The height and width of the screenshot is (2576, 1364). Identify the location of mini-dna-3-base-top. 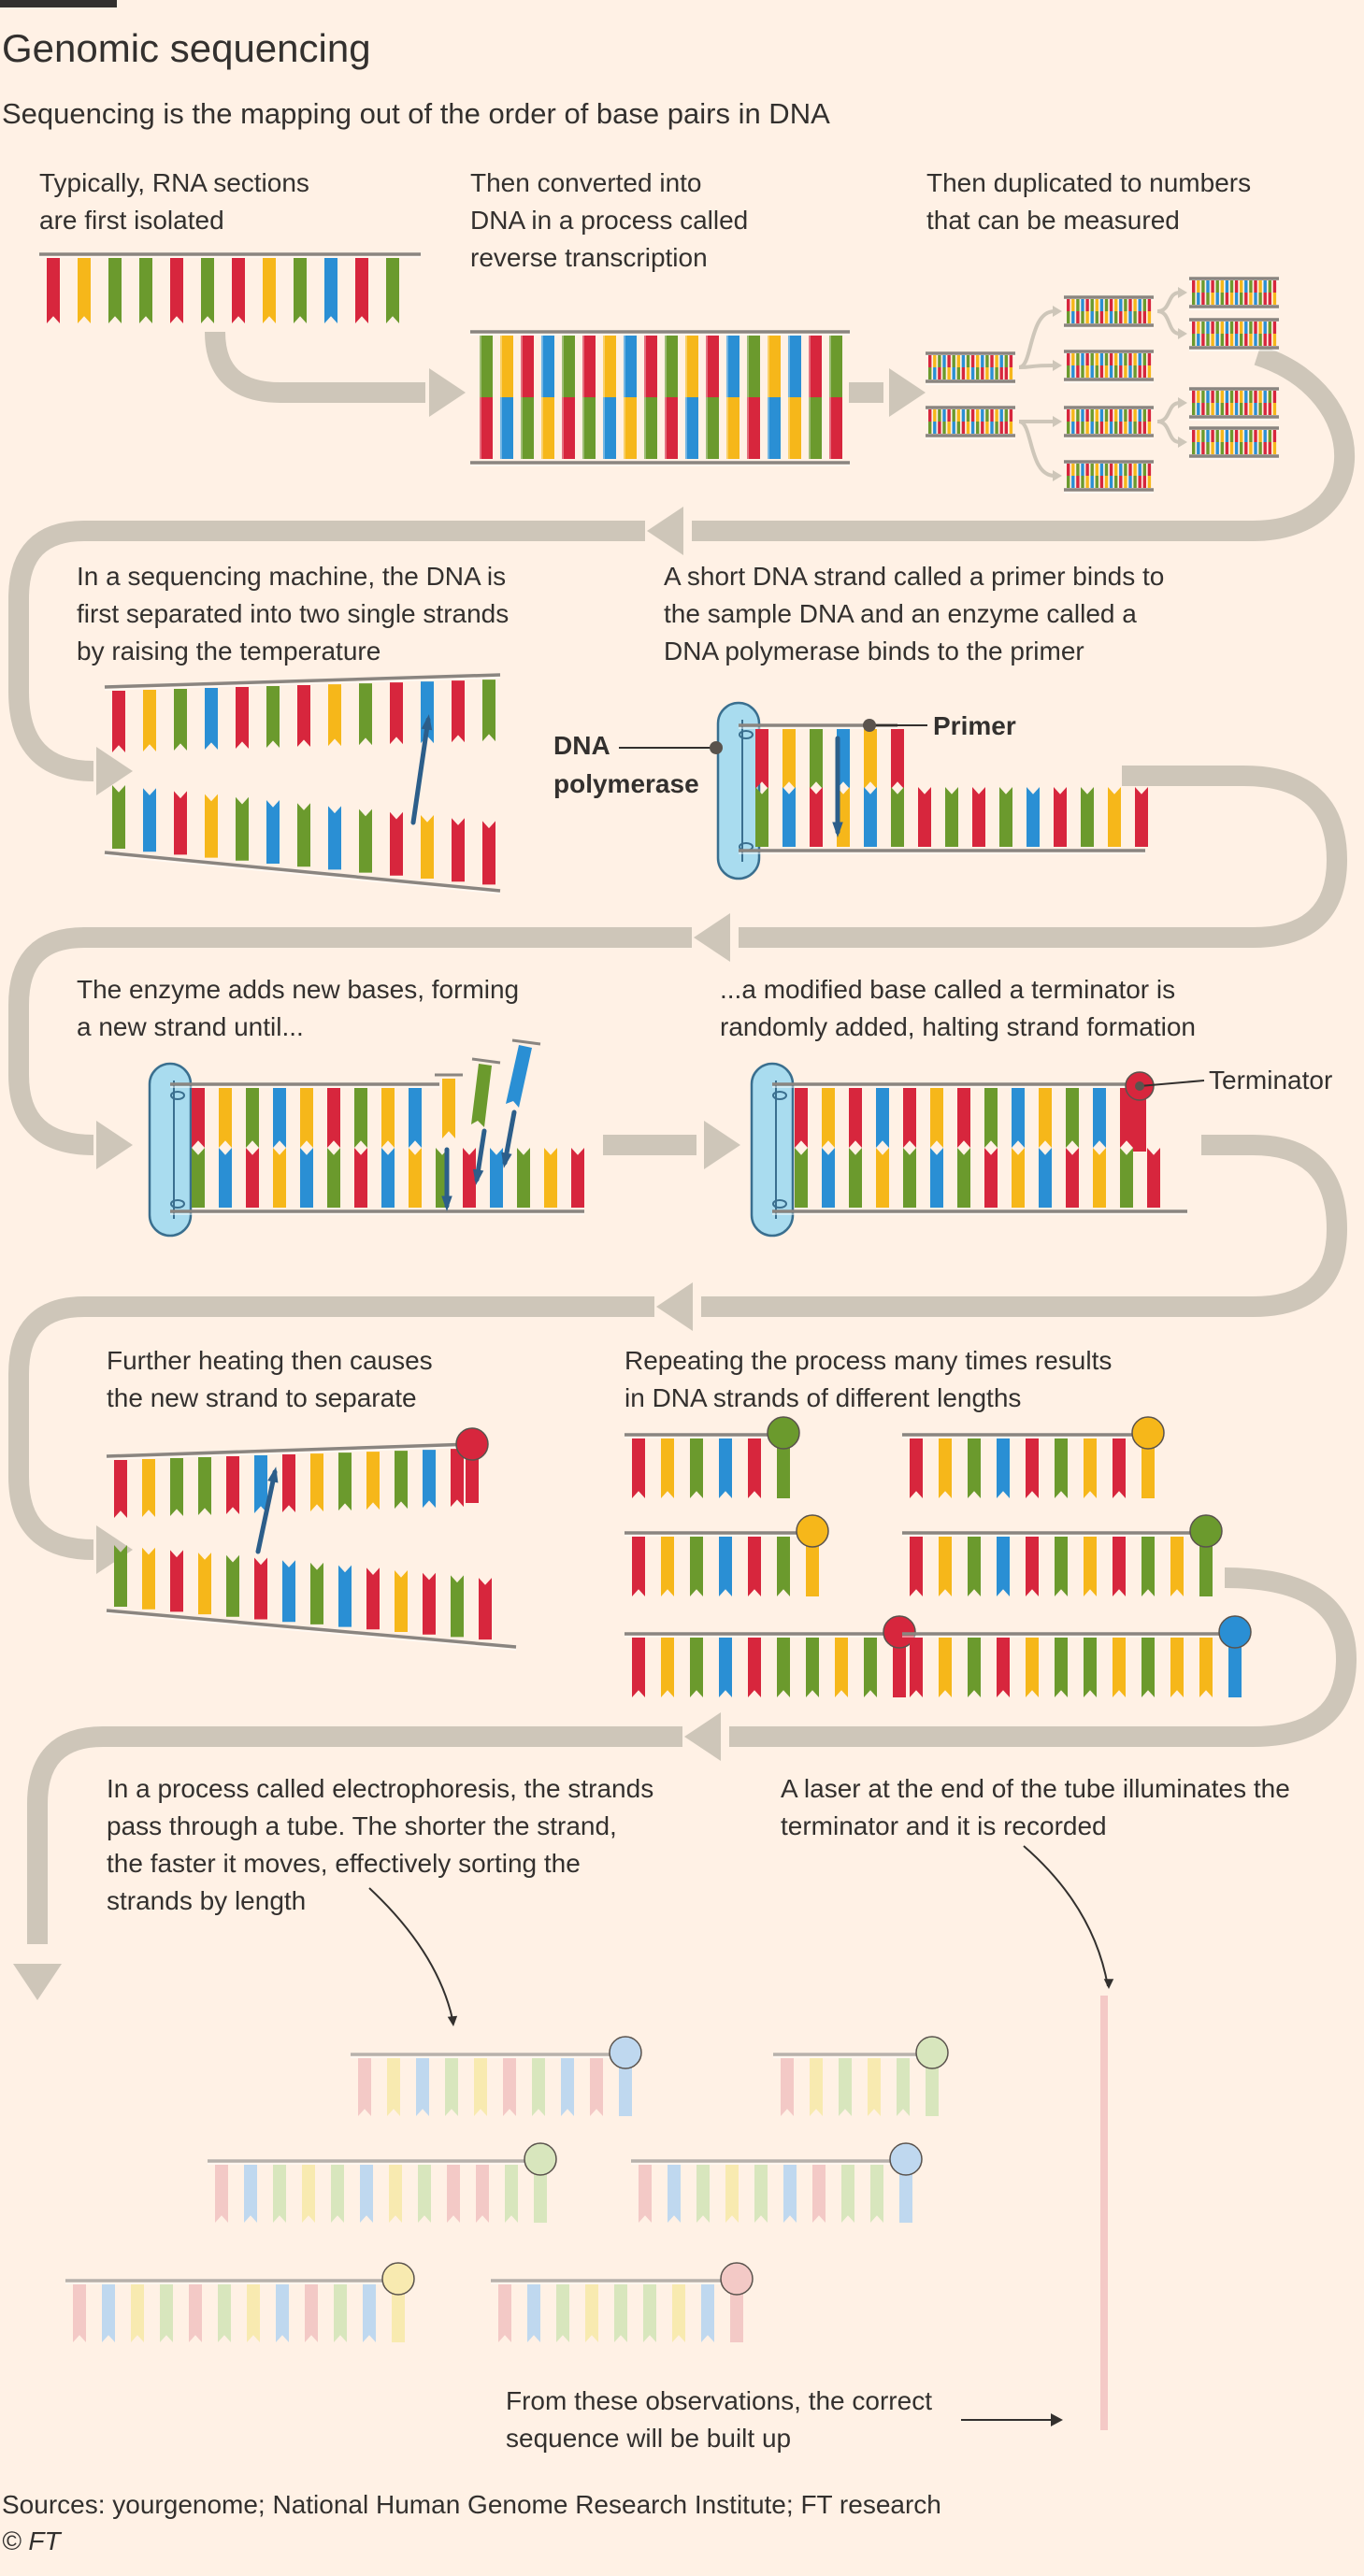
(1078, 305).